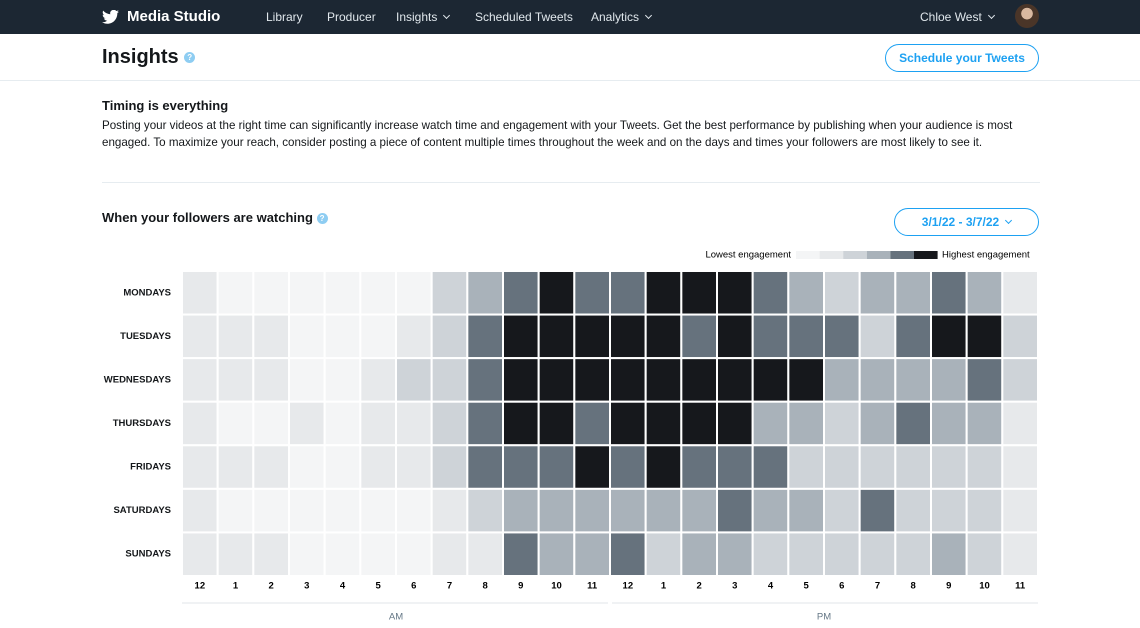 This screenshot has height=628, width=1140. I want to click on hour-label: 5, so click(379, 586).